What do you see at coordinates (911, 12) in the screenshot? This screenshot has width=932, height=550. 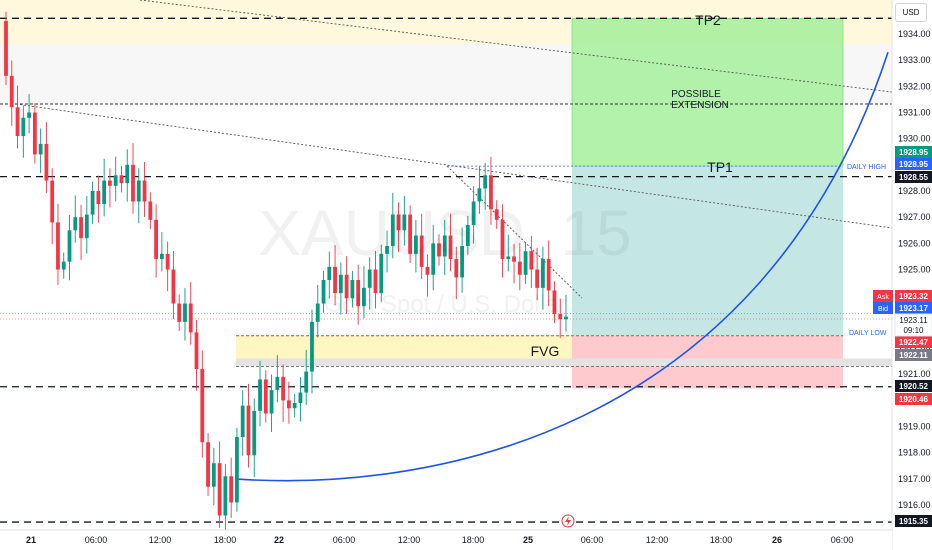 I see `currency-button: USD` at bounding box center [911, 12].